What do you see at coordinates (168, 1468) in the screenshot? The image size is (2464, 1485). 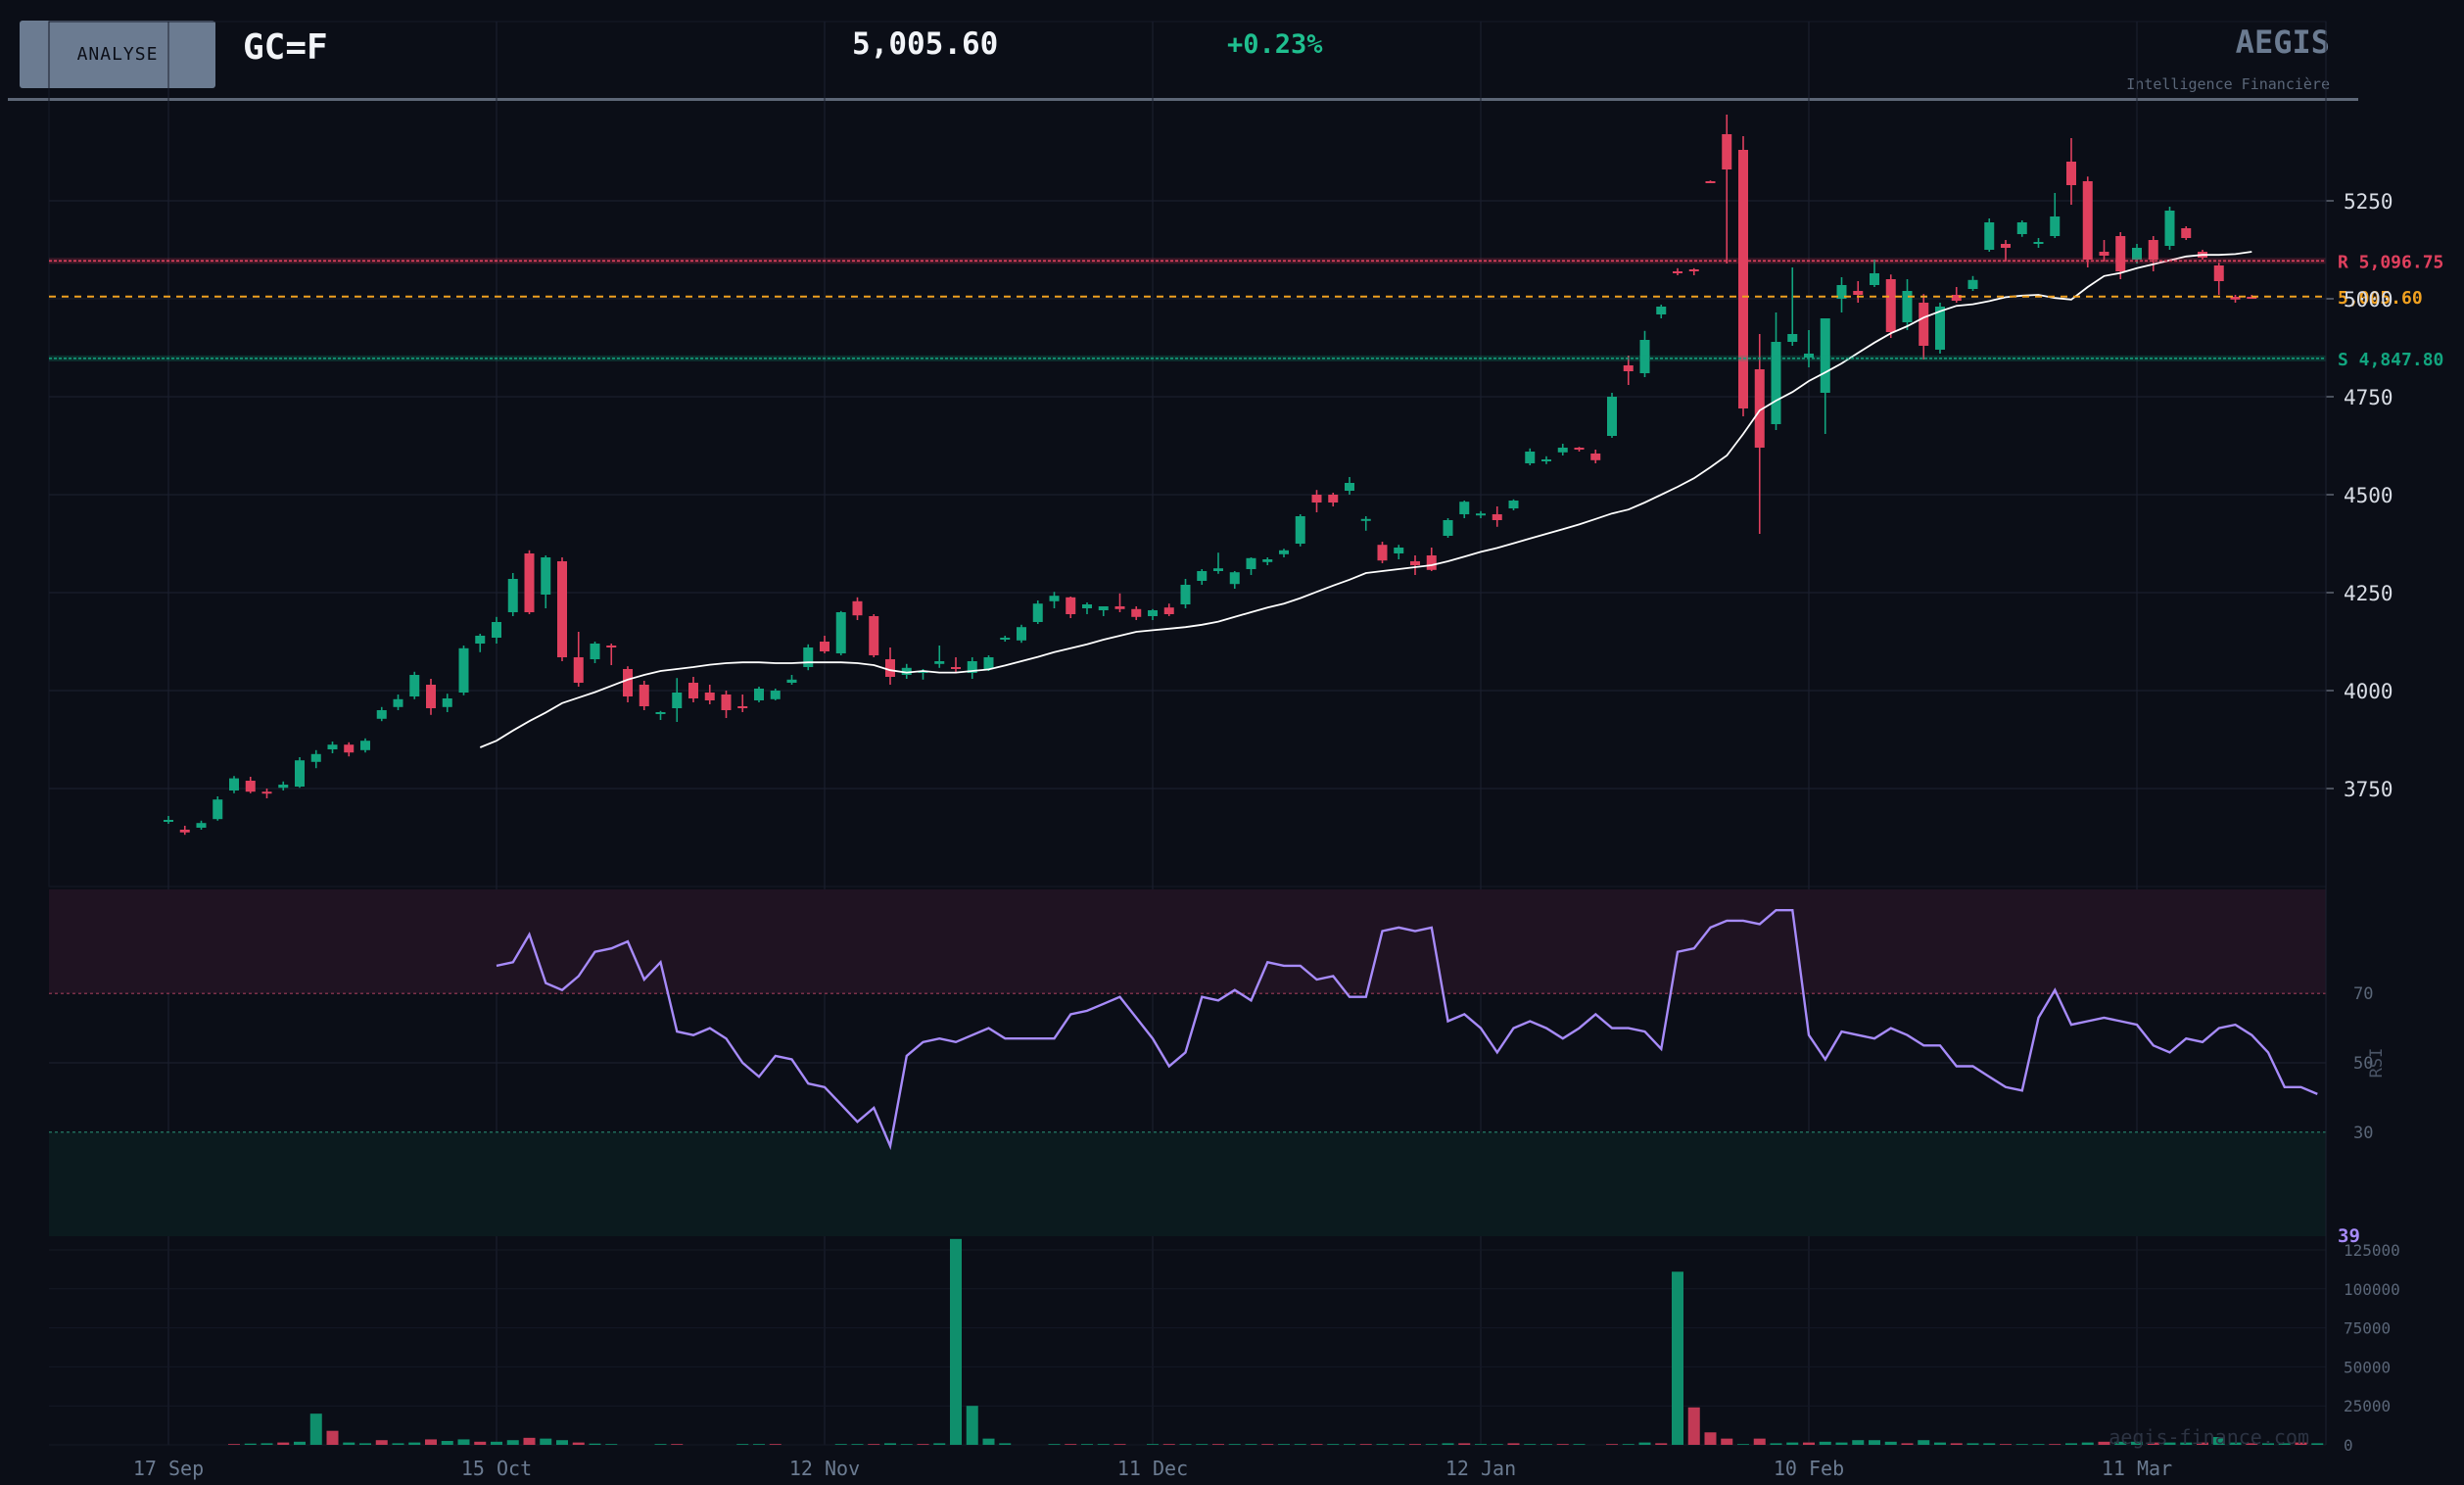 I see `time-tick-label: 17 Sep` at bounding box center [168, 1468].